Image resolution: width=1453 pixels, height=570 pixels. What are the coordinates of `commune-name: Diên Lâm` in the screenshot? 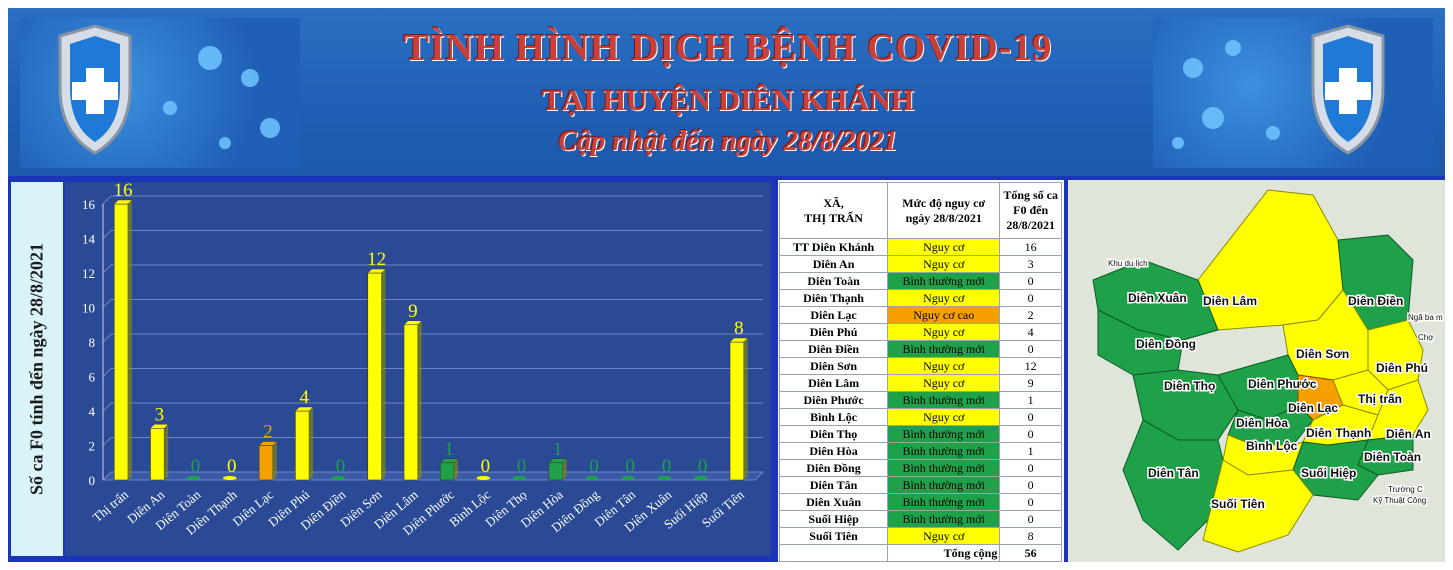 It's located at (833, 383).